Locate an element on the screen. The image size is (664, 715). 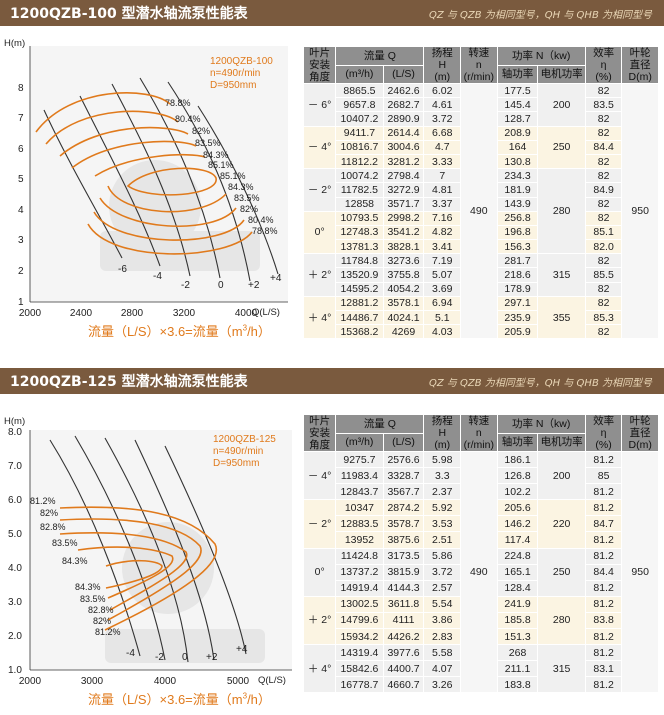
y-tick: 1 is located at coordinates (21, 302).